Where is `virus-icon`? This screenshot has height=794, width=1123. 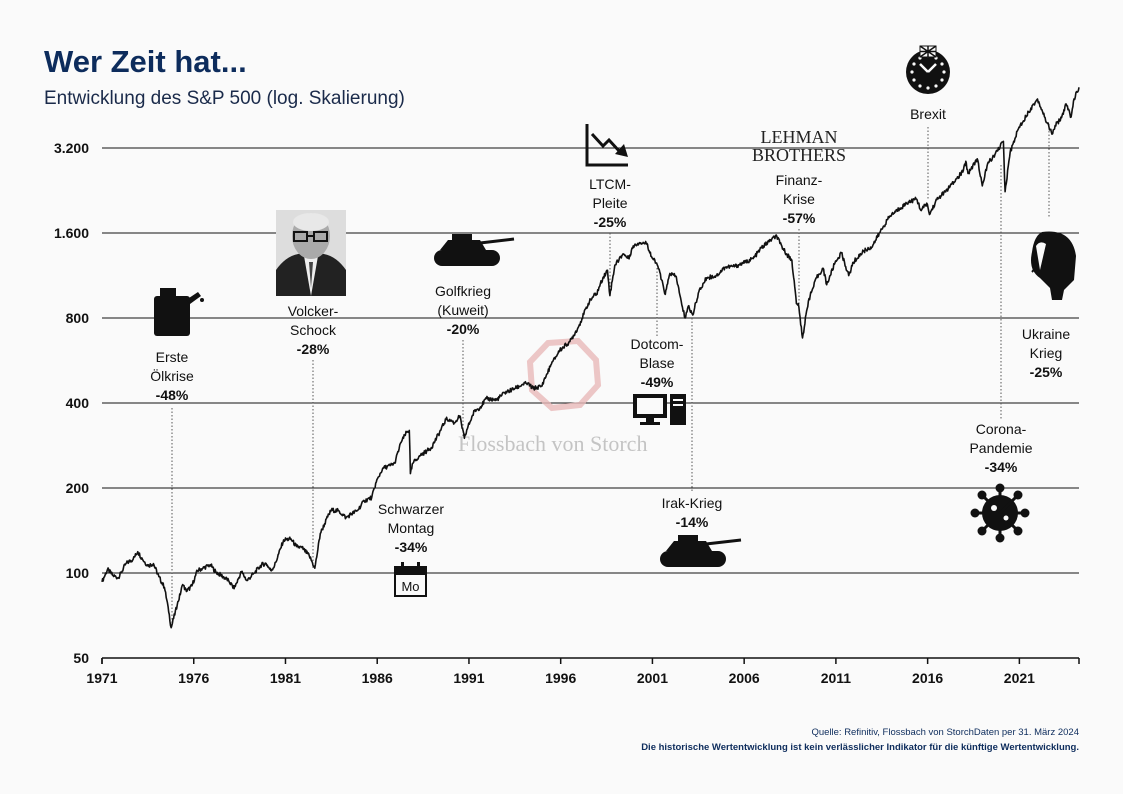 virus-icon is located at coordinates (1000, 513).